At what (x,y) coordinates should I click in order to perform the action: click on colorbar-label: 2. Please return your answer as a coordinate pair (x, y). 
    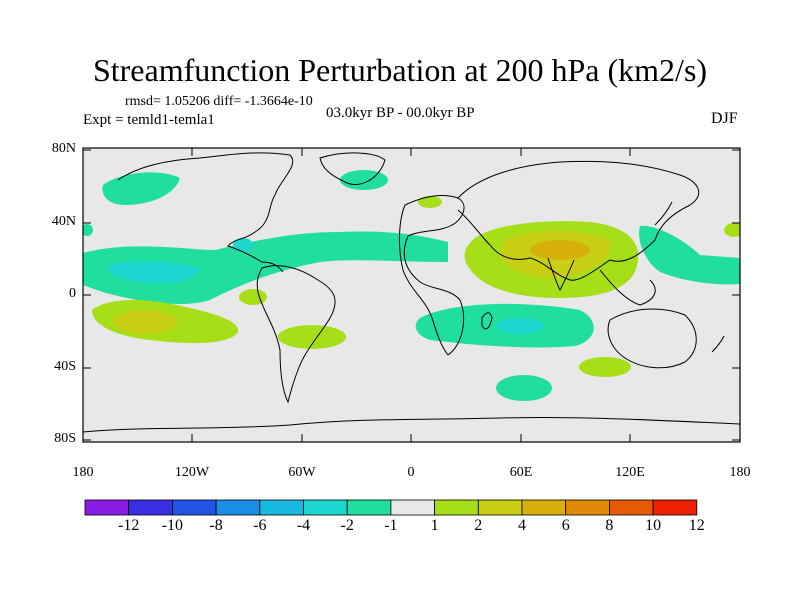
    Looking at the image, I should click on (478, 525).